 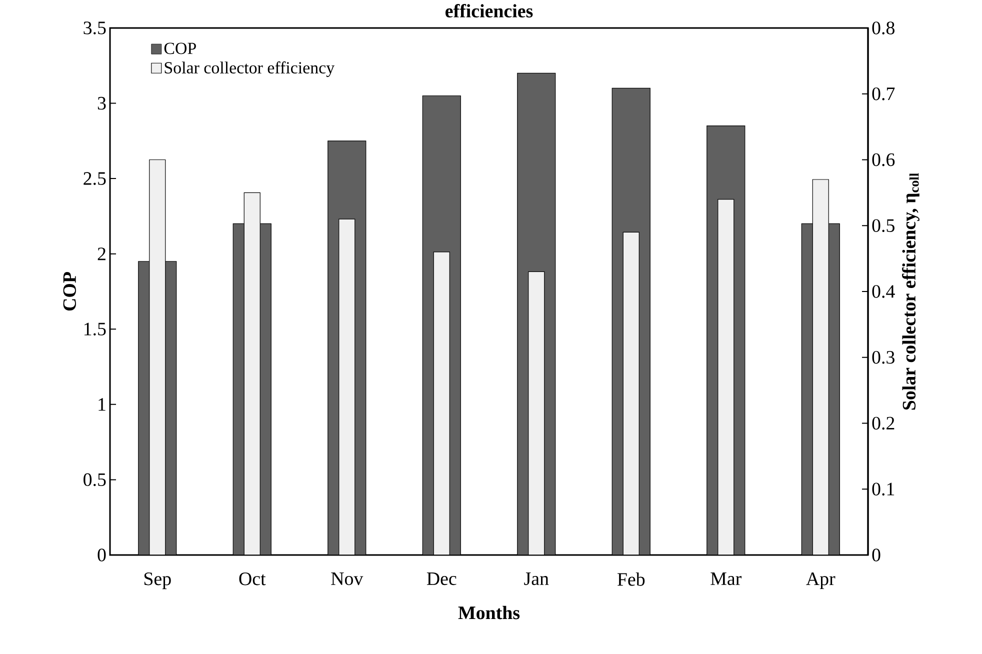 I want to click on y-tick-label: 0.5, so click(x=95, y=479).